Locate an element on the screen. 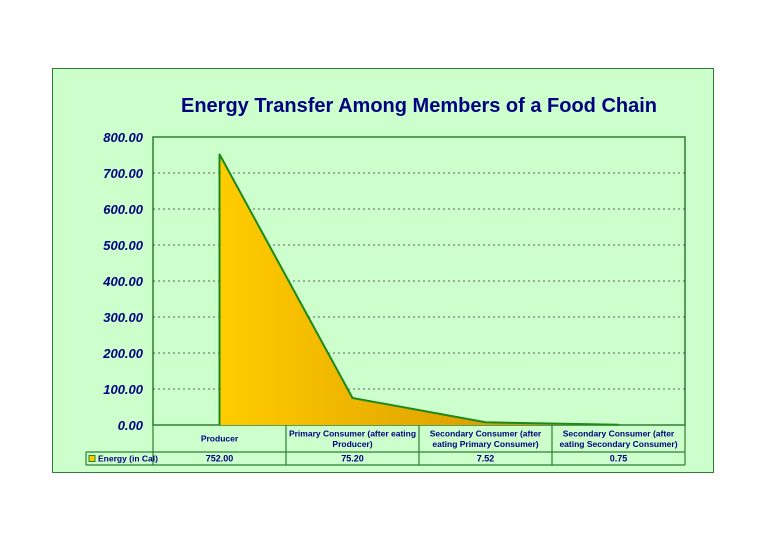 This screenshot has height=542, width=768. legend-entry: Energy (in Cal) is located at coordinates (128, 459).